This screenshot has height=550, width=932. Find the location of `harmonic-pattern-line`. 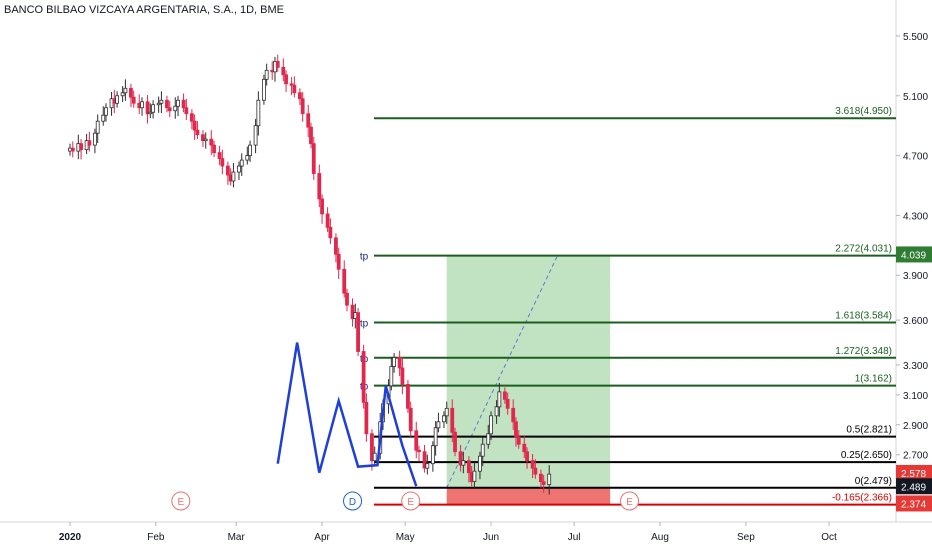

harmonic-pattern-line is located at coordinates (347, 414).